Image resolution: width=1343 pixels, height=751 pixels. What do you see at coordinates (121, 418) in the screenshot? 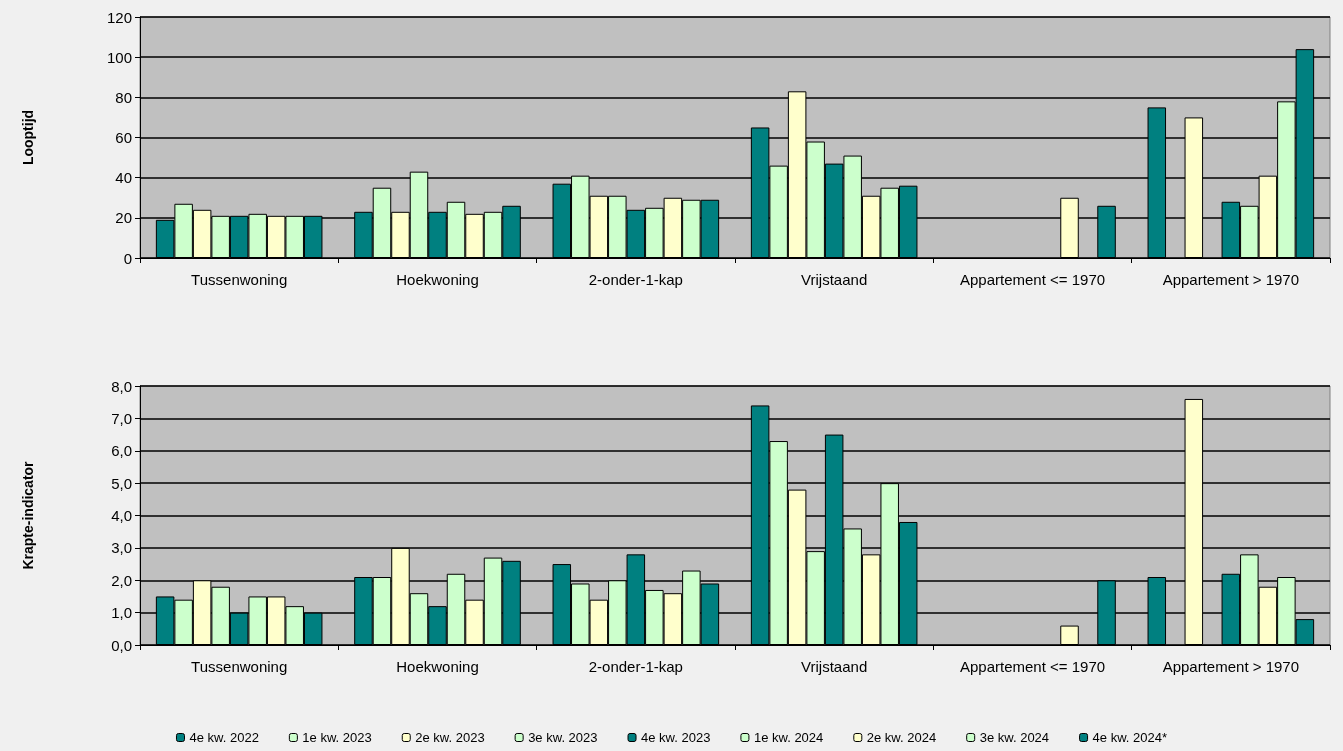
I see `y-tick-label: 7,0` at bounding box center [121, 418].